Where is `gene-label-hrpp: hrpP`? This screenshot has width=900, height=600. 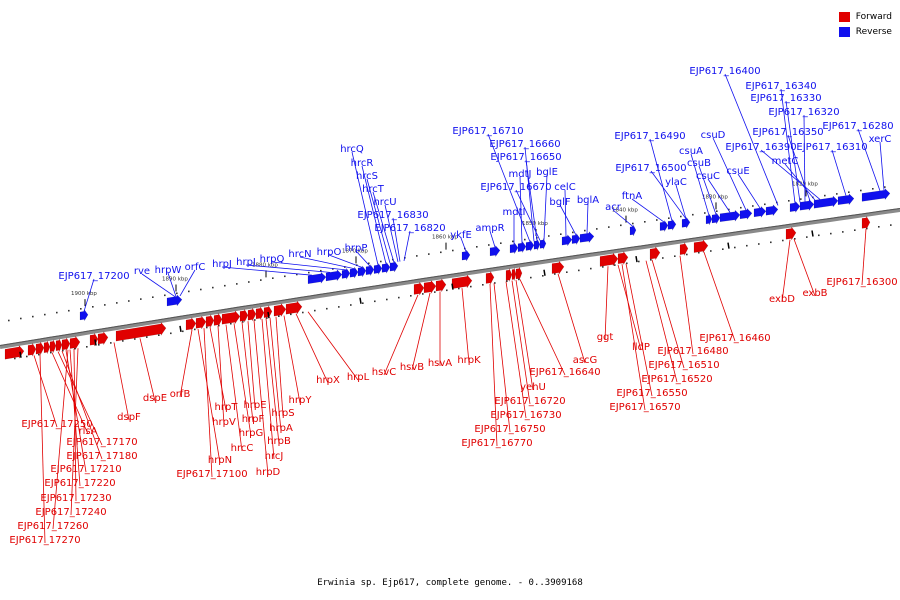
gene-label-hrpp: hrpP is located at coordinates (356, 248).